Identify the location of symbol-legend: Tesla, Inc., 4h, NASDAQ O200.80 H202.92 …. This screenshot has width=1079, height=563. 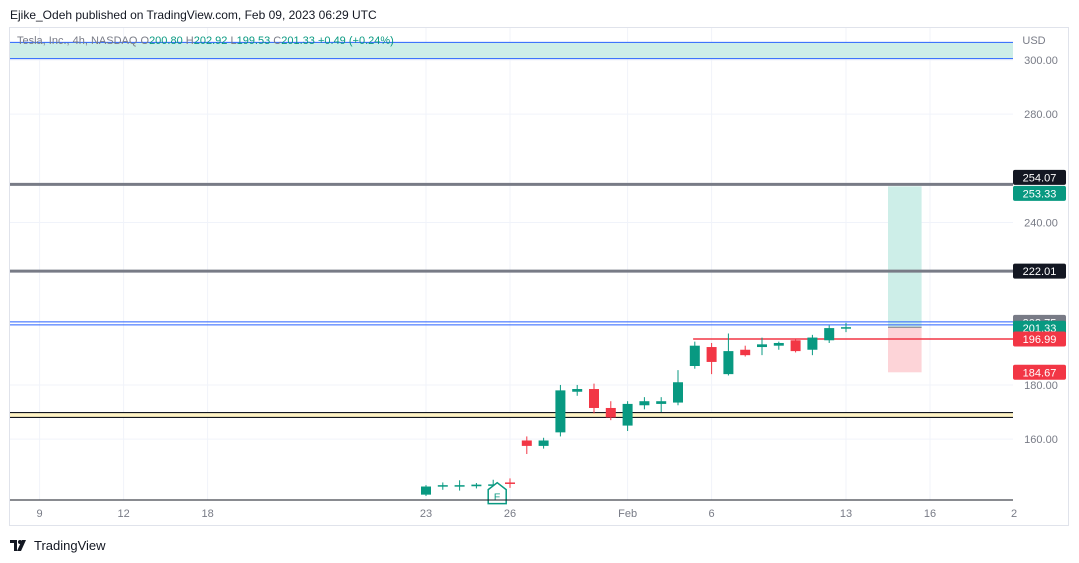
(205, 41).